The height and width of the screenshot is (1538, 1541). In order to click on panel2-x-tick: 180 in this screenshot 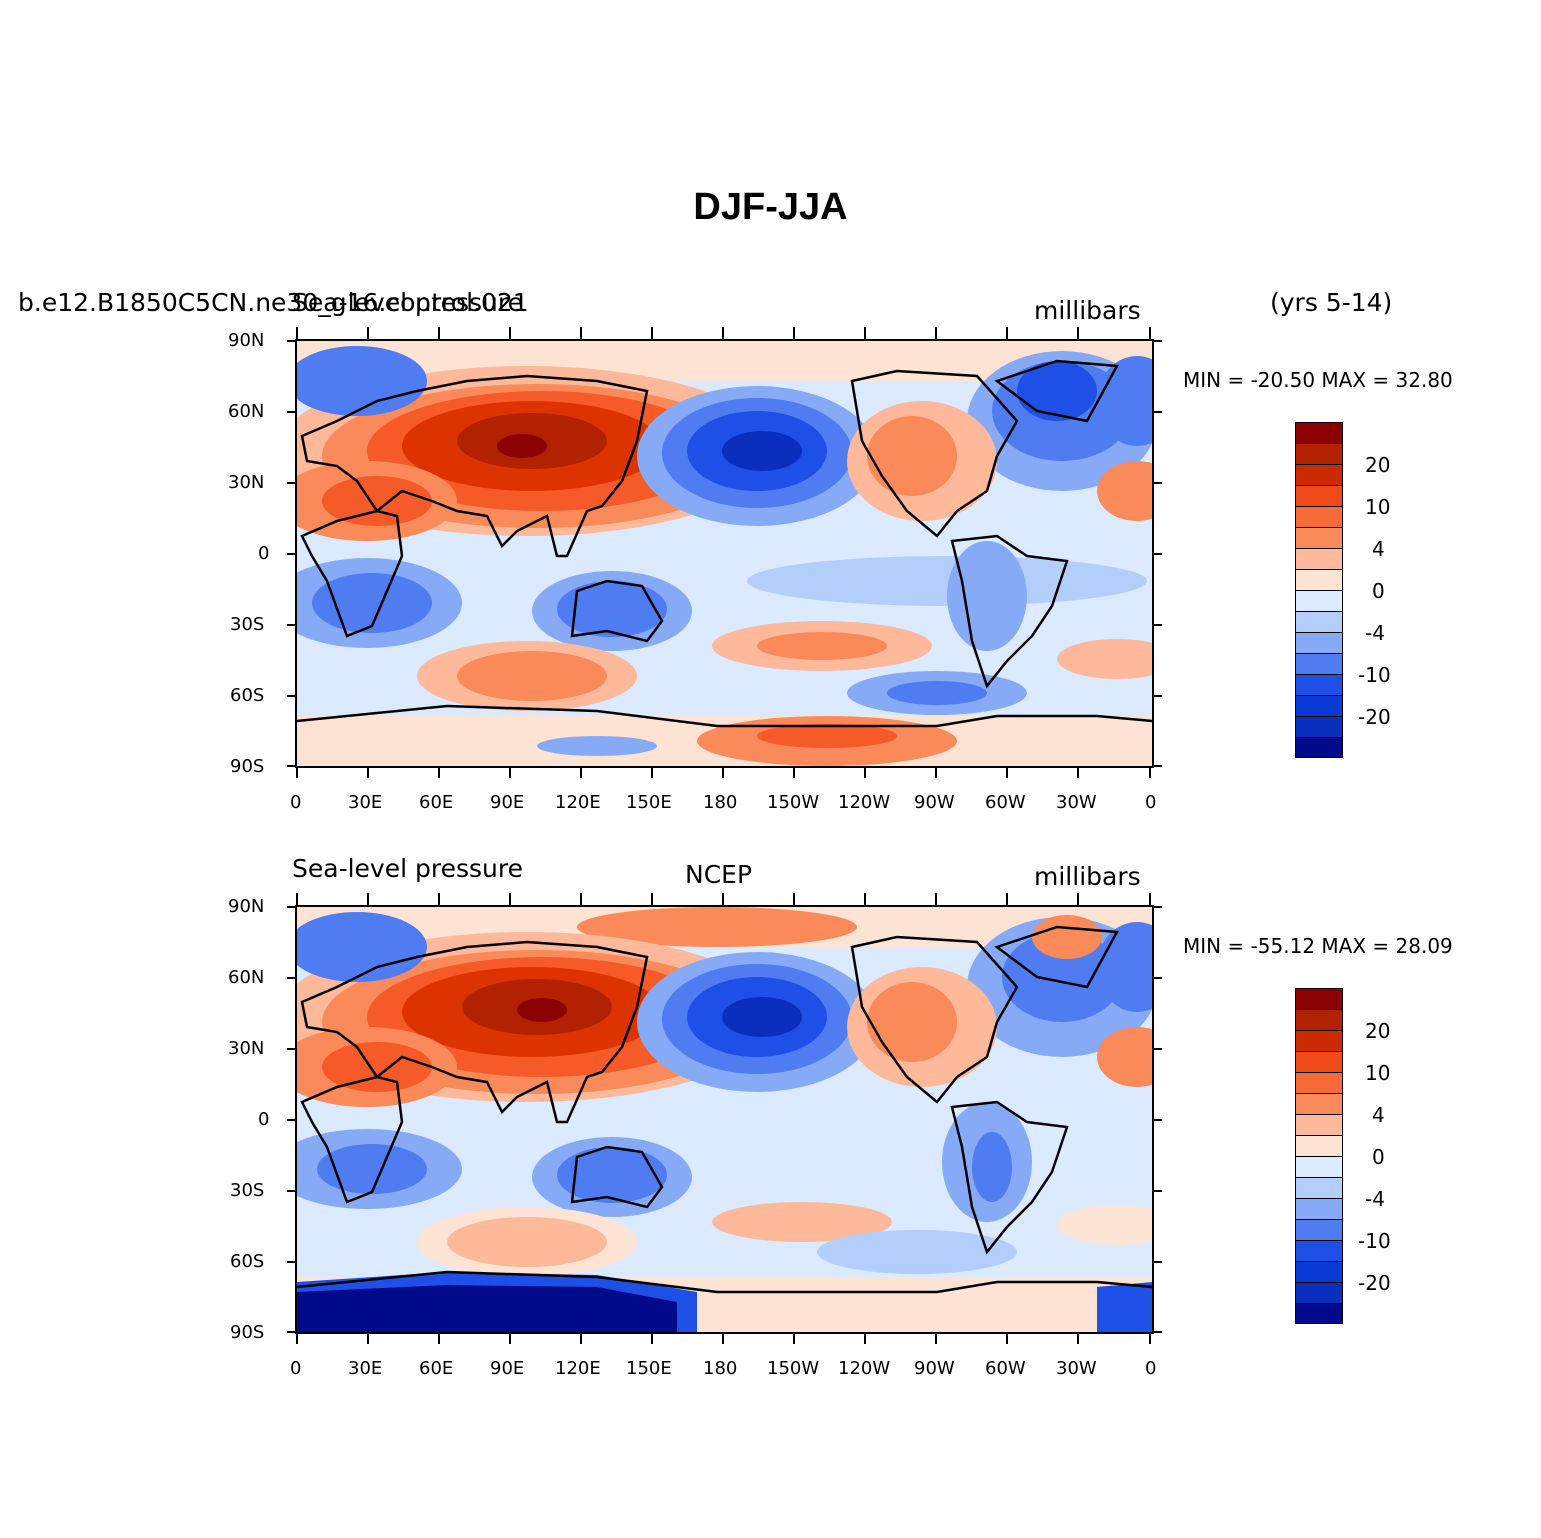, I will do `click(720, 1368)`.